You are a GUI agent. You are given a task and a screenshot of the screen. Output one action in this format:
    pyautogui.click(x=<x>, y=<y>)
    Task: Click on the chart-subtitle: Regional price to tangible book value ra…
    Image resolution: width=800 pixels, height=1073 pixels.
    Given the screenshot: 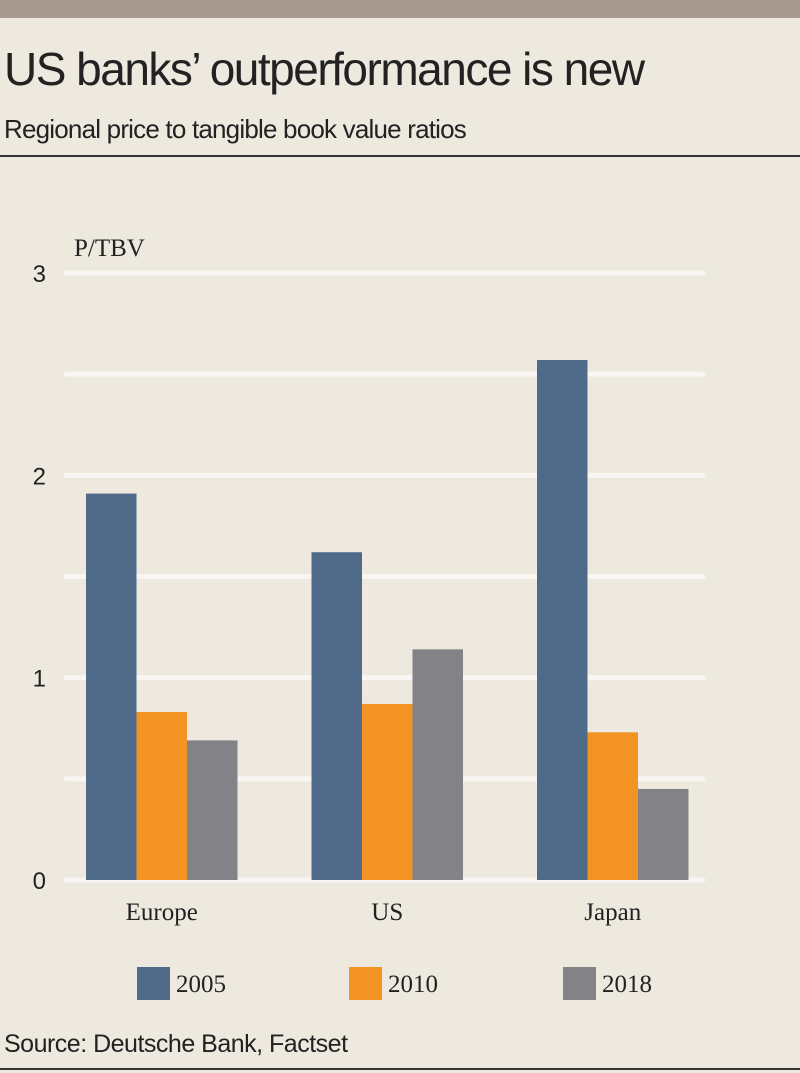 What is the action you would take?
    pyautogui.click(x=235, y=129)
    